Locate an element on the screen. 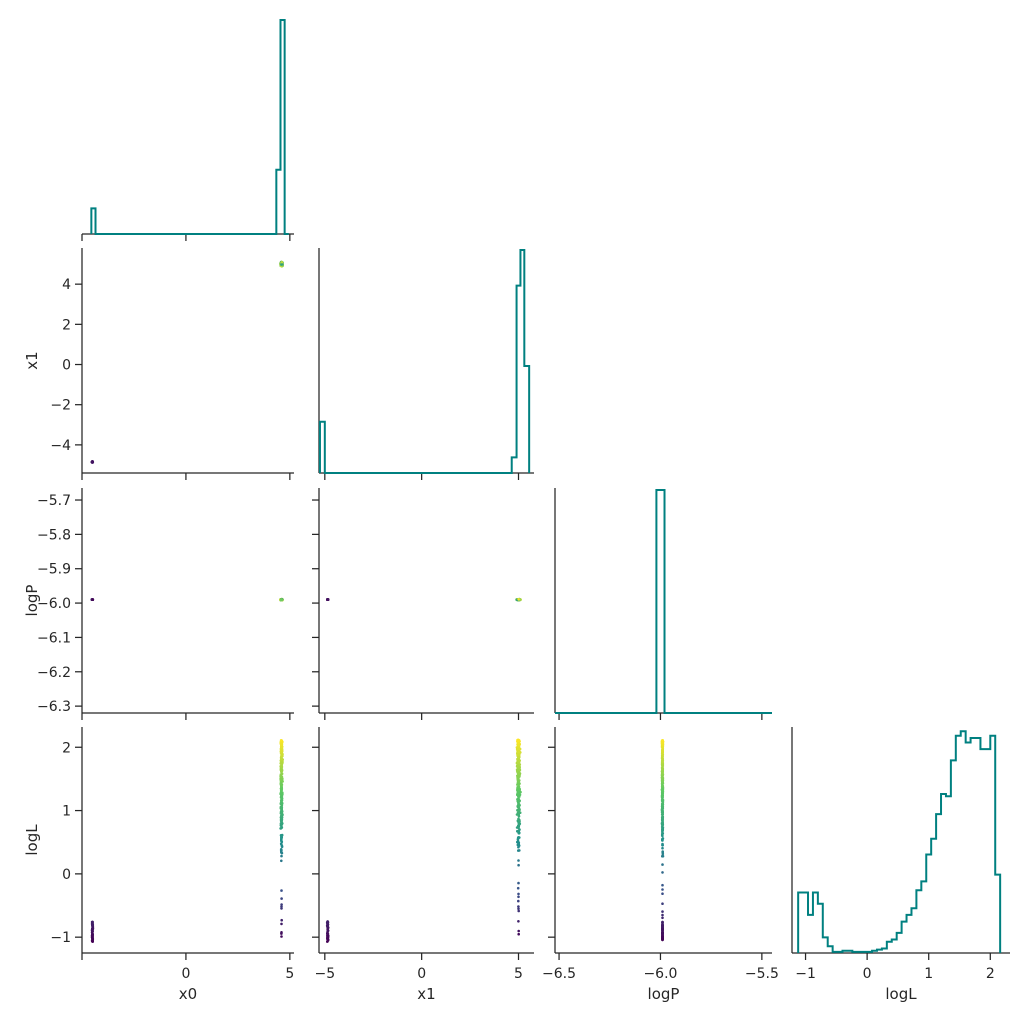  scatter-point-x0-logP is located at coordinates (93, 599).